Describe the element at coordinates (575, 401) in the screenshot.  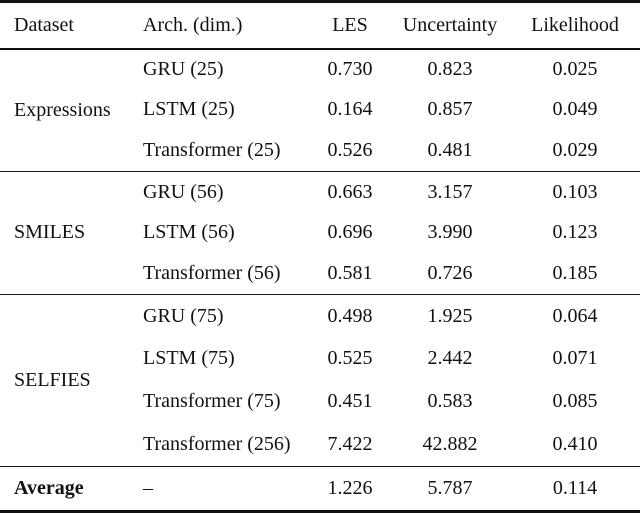
I see `likelihood-cell: 0.085` at that location.